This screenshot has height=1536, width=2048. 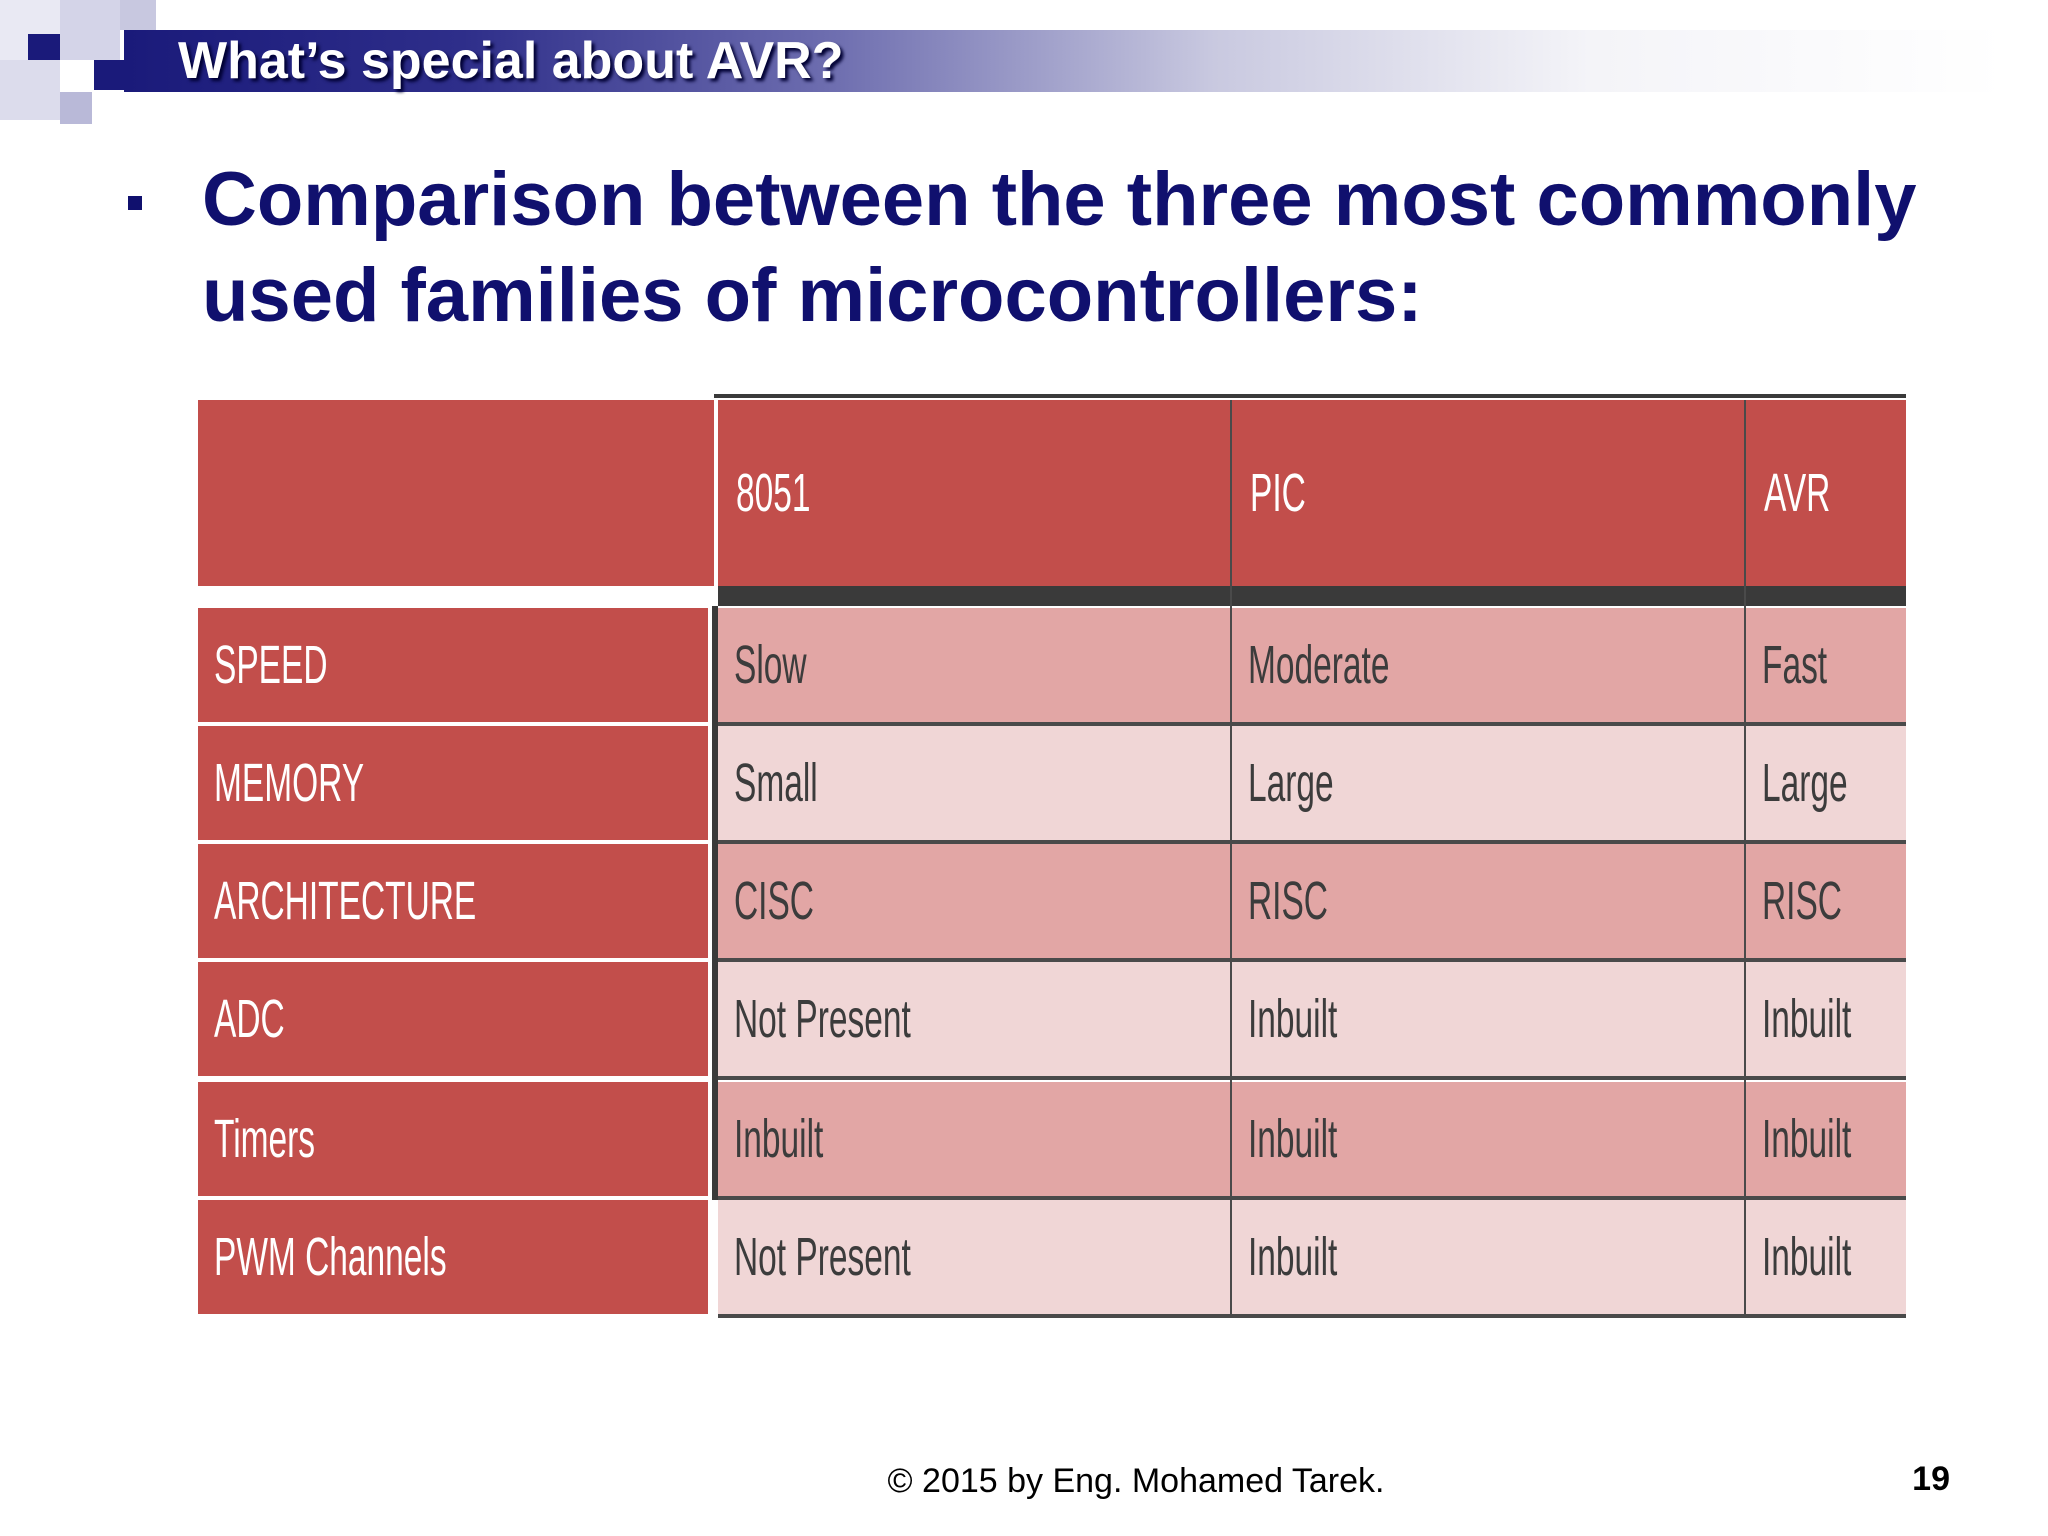 What do you see at coordinates (511, 61) in the screenshot?
I see `slide-title: What’s special about AVR?` at bounding box center [511, 61].